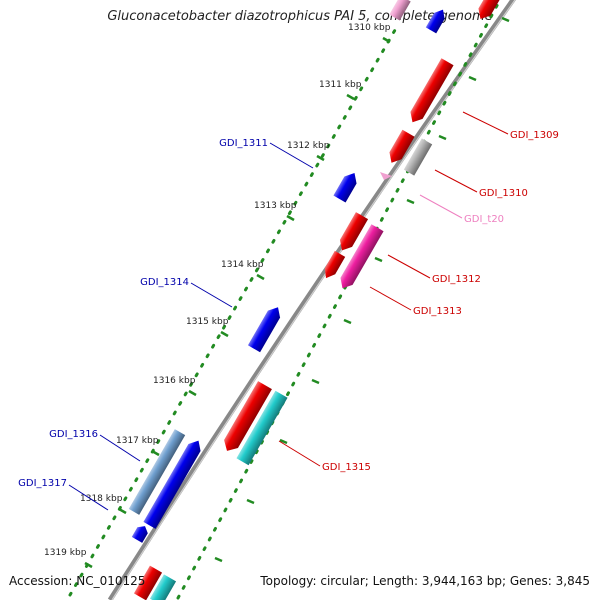  Describe the element at coordinates (335, 264) in the screenshot. I see `gene-red-1312b` at that location.